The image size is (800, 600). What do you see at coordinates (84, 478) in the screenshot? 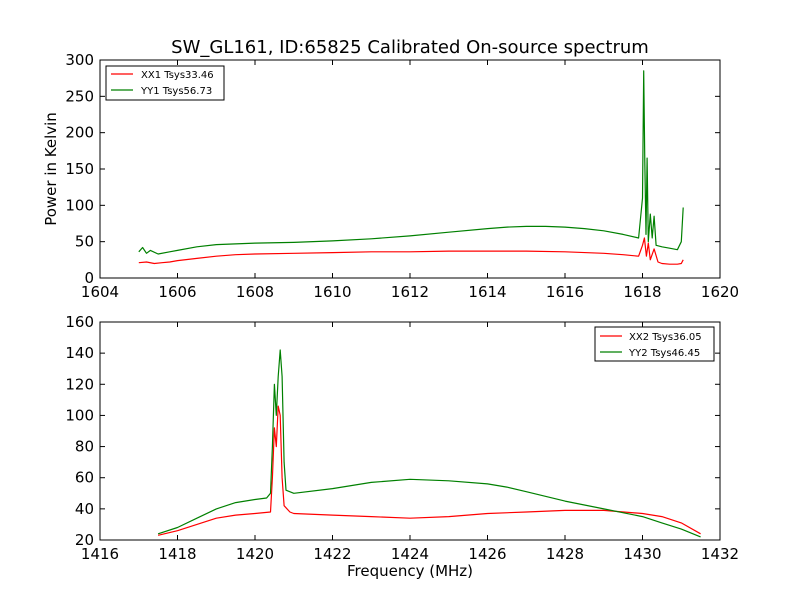
I see `y-tick-label: 60` at bounding box center [84, 478].